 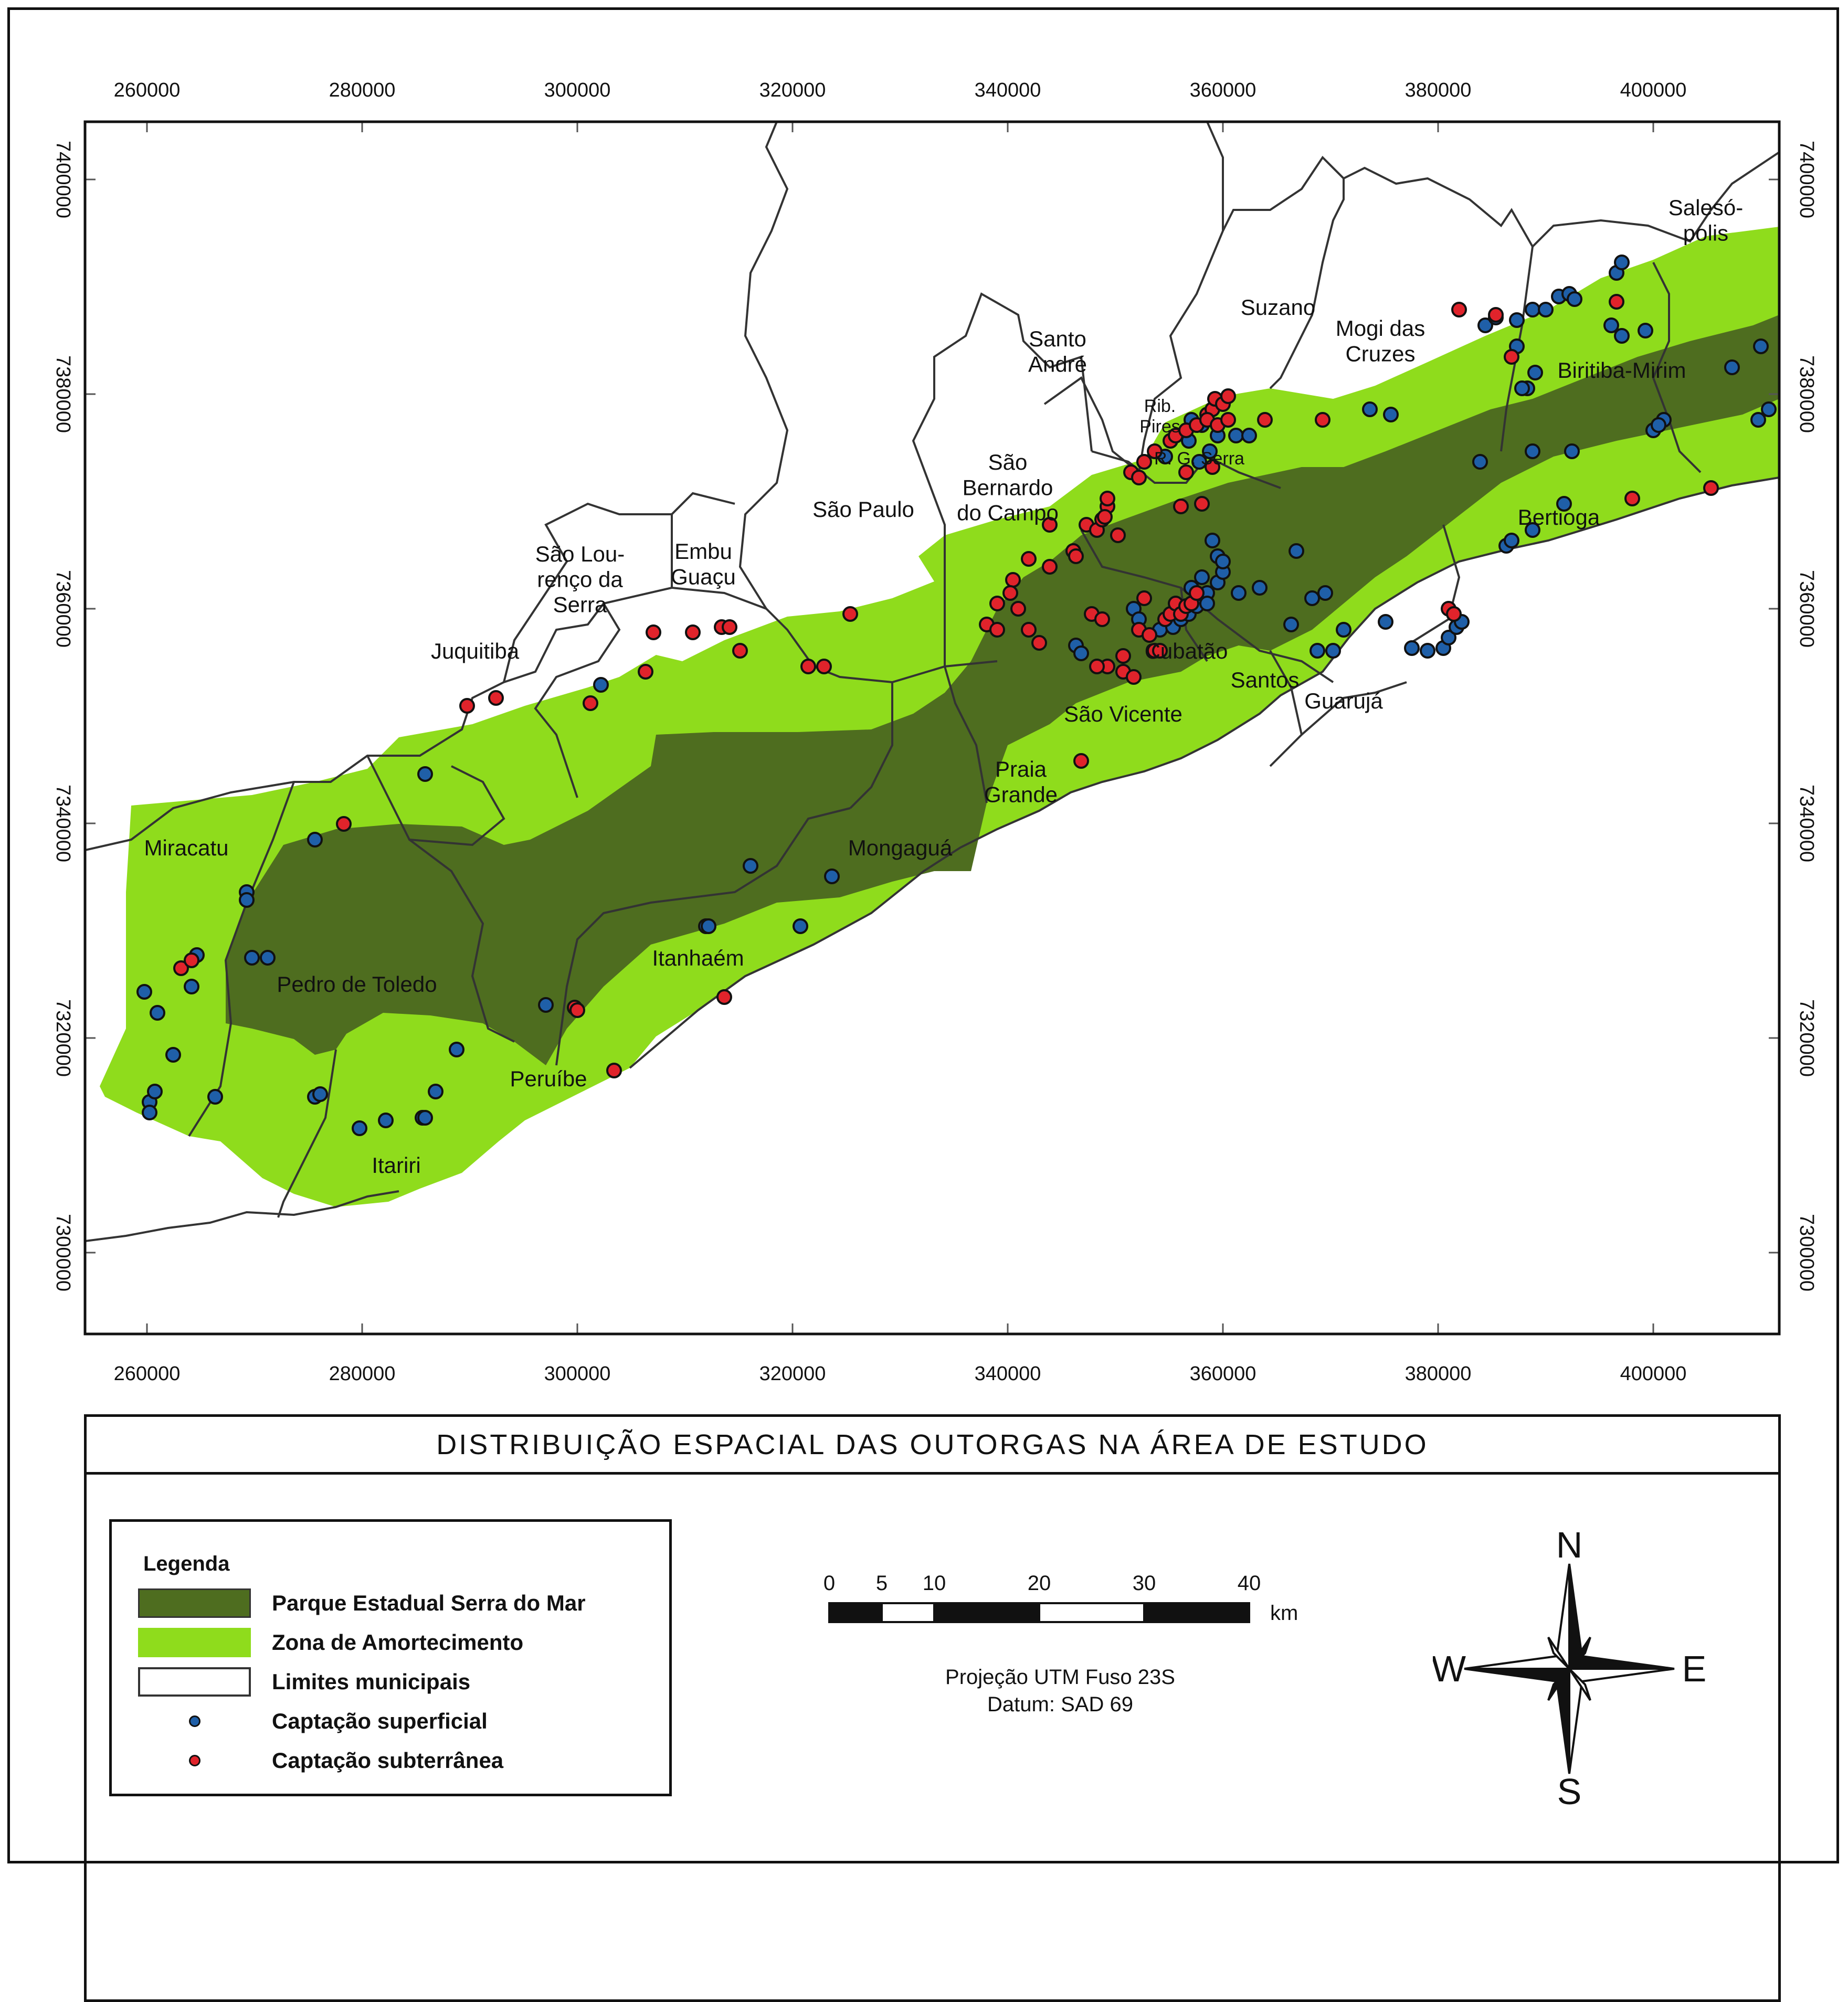 I want to click on y-tick-label-right: 7340000, so click(x=1807, y=824).